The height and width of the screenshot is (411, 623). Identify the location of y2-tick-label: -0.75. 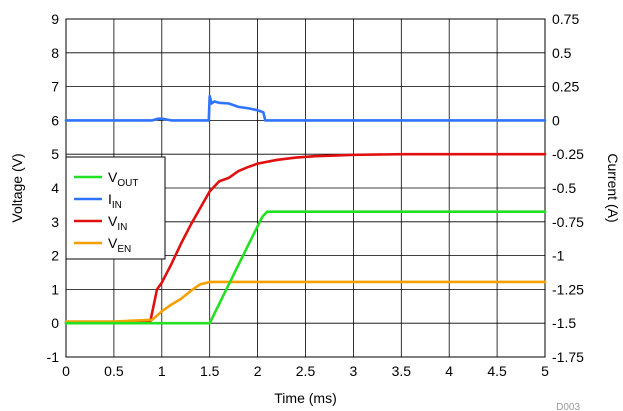
(568, 222).